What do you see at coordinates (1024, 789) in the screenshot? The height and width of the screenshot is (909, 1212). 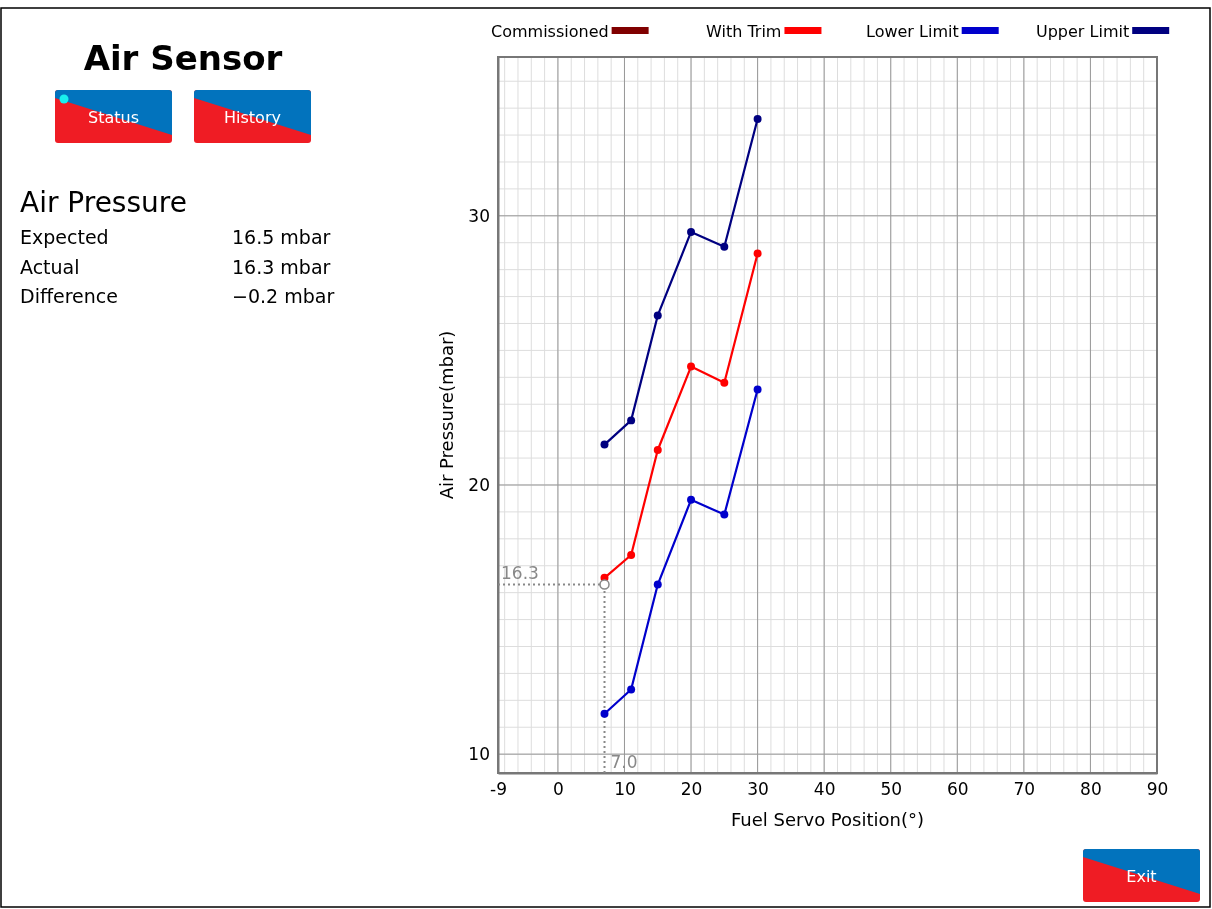 I see `x-tick-label: 70` at bounding box center [1024, 789].